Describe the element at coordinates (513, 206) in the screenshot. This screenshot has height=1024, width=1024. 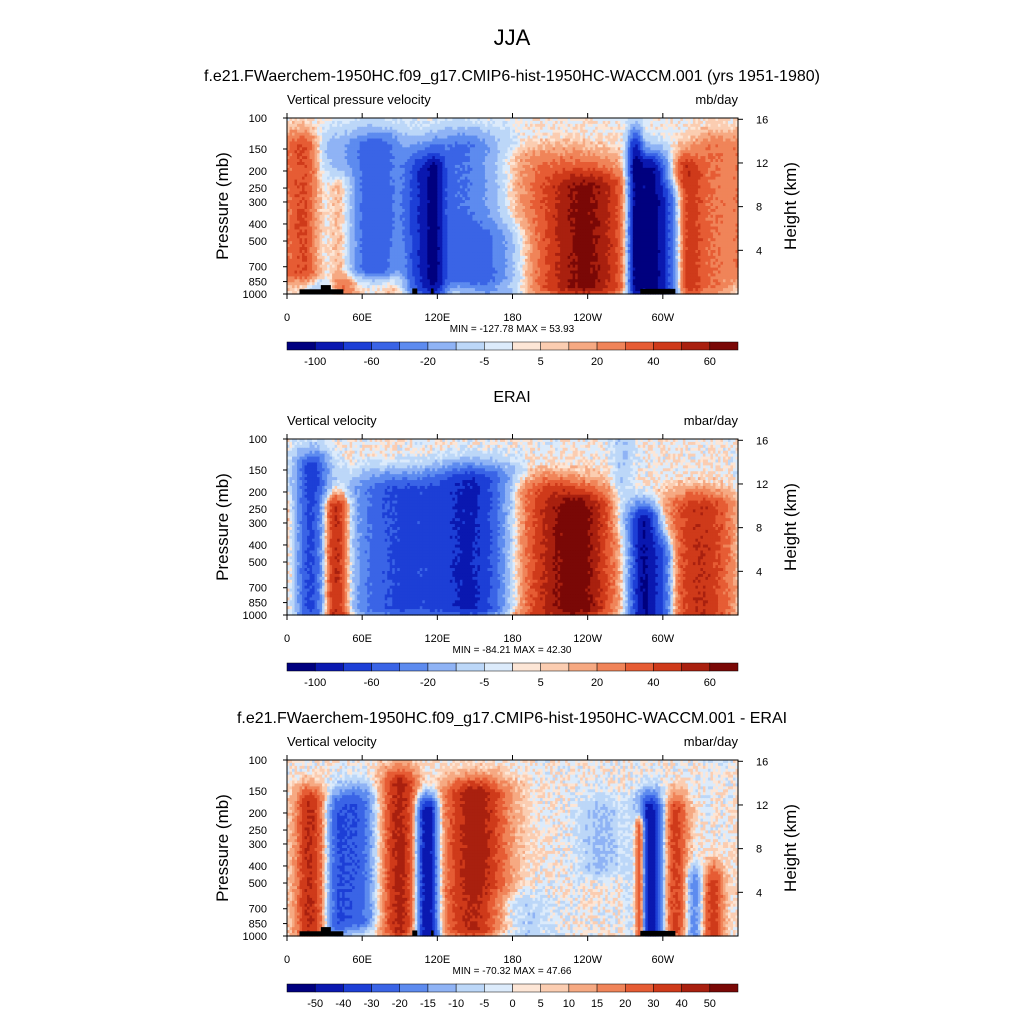
I see `contour-field` at that location.